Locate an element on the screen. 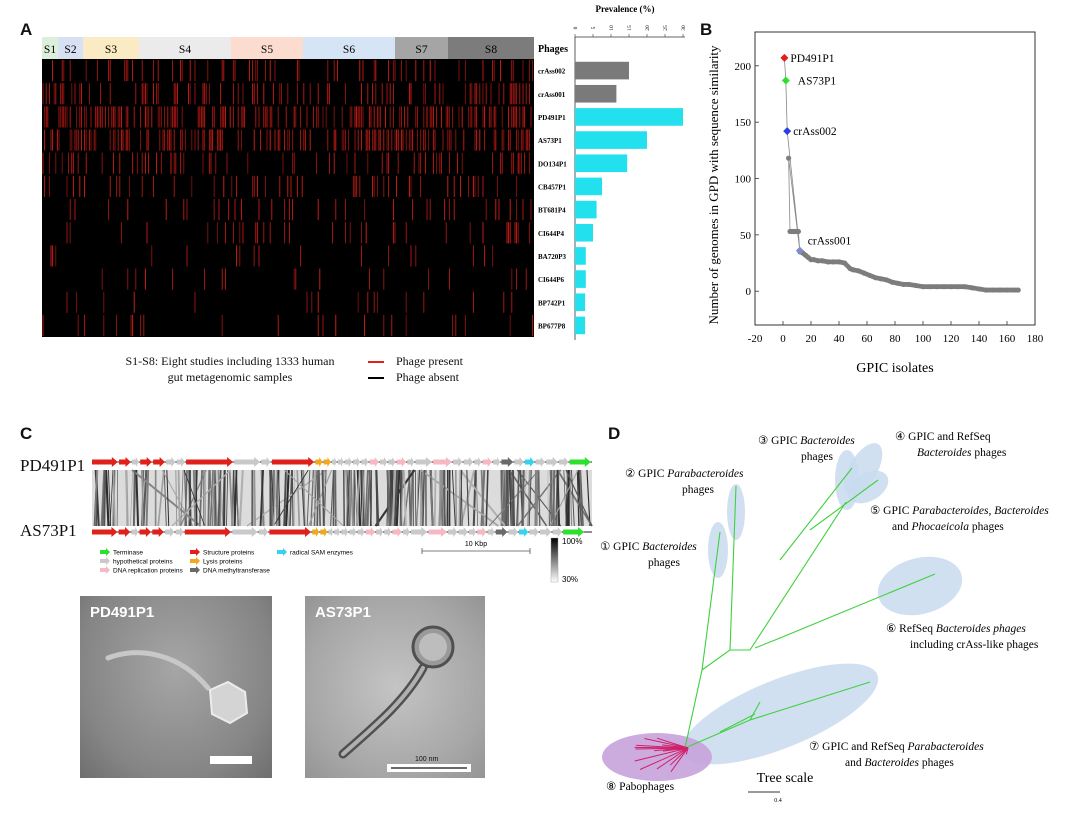 Image resolution: width=1080 pixels, height=820 pixels. prevalence-tick-label: 30 is located at coordinates (684, 28).